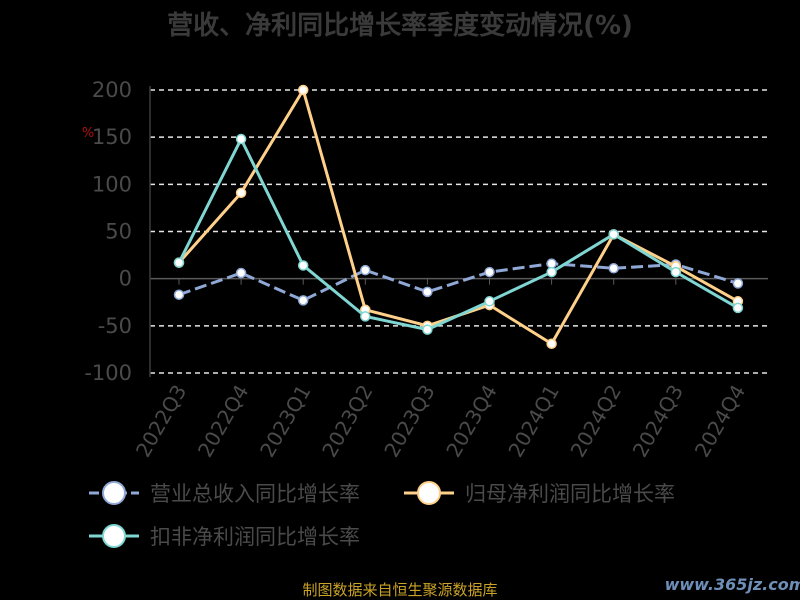 This screenshot has height=600, width=800. What do you see at coordinates (720, 421) in the screenshot?
I see `x-tick-label: 2024Q4` at bounding box center [720, 421].